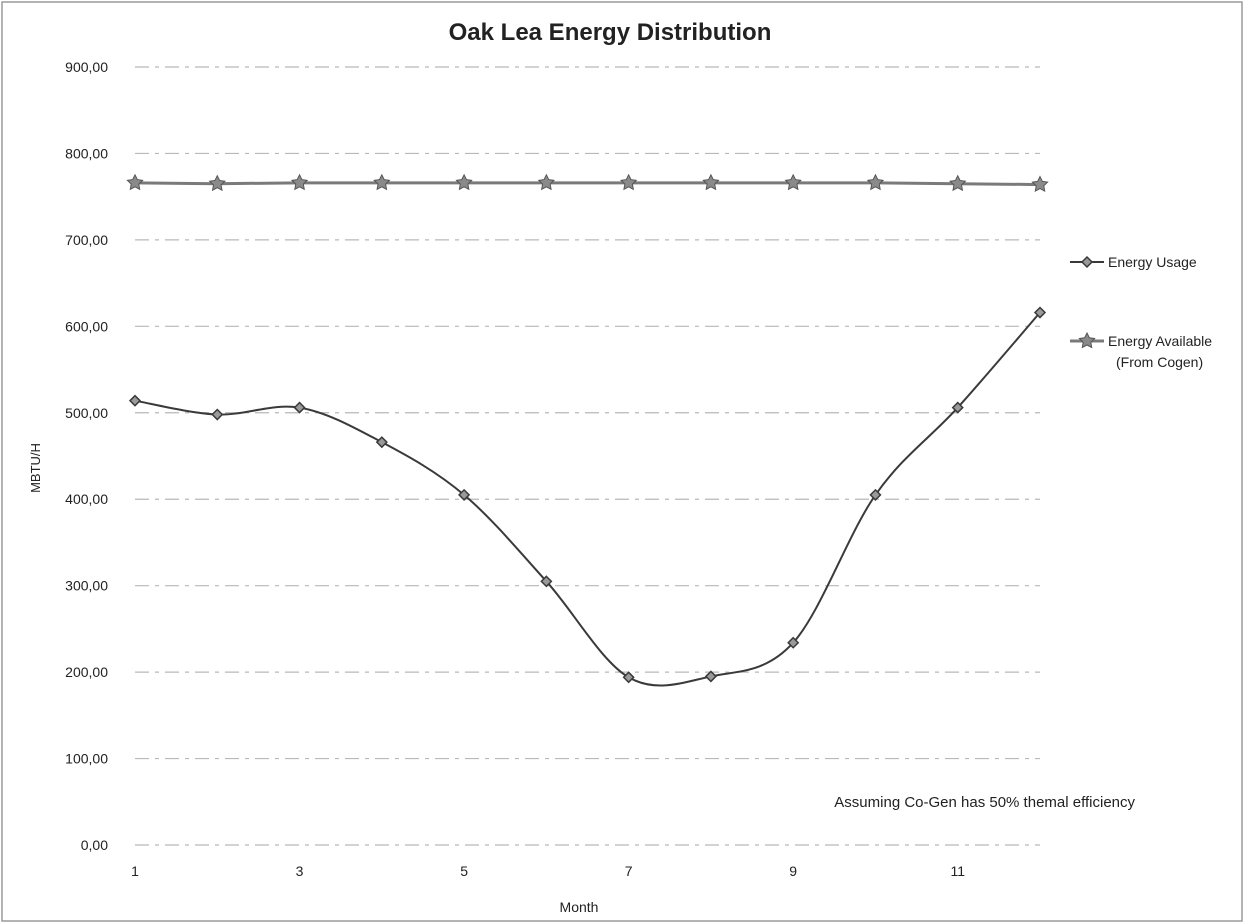 This screenshot has height=923, width=1244. Describe the element at coordinates (610, 32) in the screenshot. I see `chart-title: Oak Lea Energy Distribution` at that location.